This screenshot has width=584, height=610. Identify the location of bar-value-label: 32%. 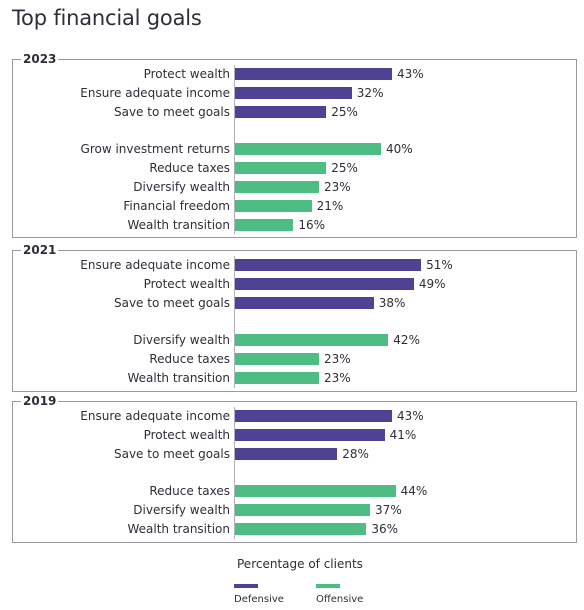
(370, 92).